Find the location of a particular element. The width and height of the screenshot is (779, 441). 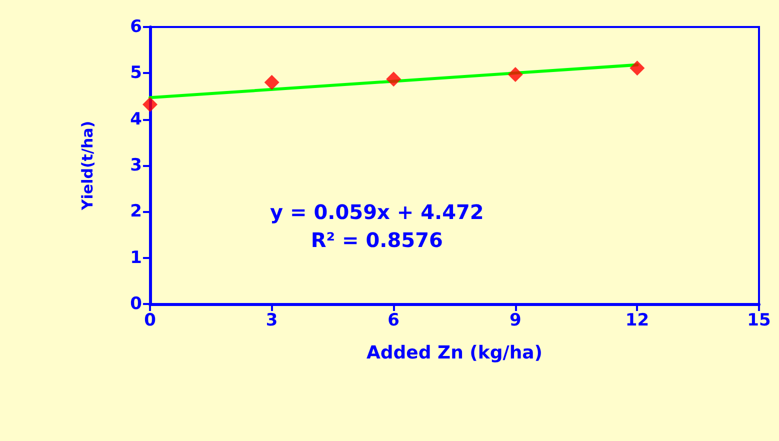

x-tick-label: 15 is located at coordinates (759, 320).